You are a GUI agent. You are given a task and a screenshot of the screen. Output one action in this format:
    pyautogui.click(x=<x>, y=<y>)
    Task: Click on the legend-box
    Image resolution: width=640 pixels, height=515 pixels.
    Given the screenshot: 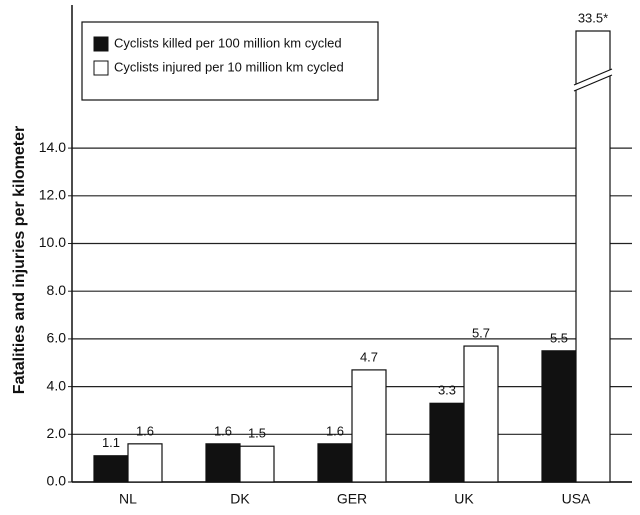 What is the action you would take?
    pyautogui.click(x=230, y=61)
    